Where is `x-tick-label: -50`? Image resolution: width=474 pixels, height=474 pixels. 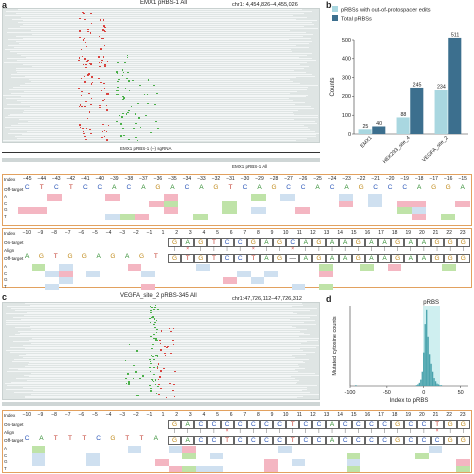
x-tick-label: -50 is located at coordinates (387, 393).